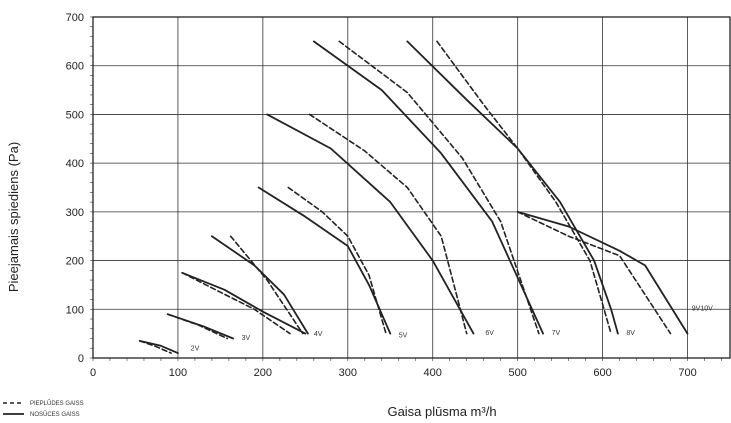 This screenshot has width=731, height=423. Describe the element at coordinates (702, 309) in the screenshot. I see `curve-label-9v10v: 9V10V` at that location.